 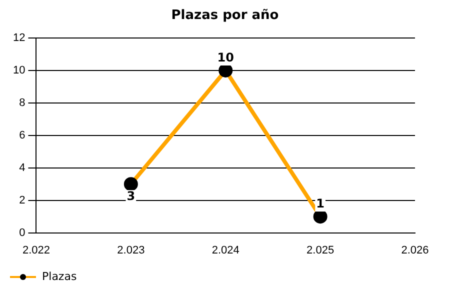 I want to click on data-label: 10, so click(x=225, y=57).